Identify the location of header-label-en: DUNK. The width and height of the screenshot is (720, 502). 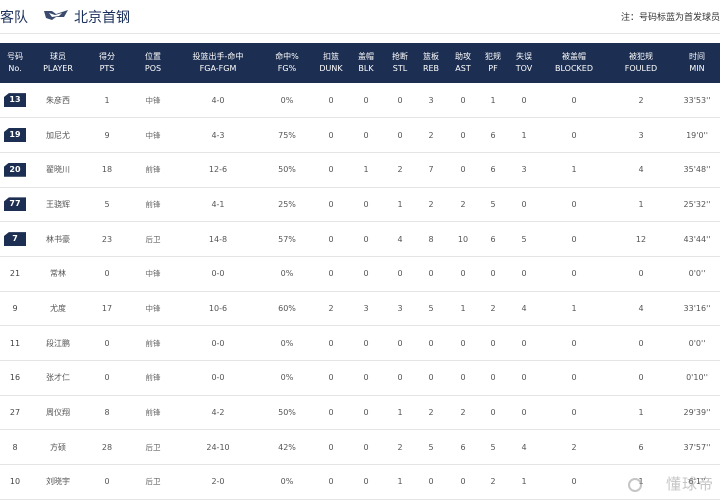
(331, 68).